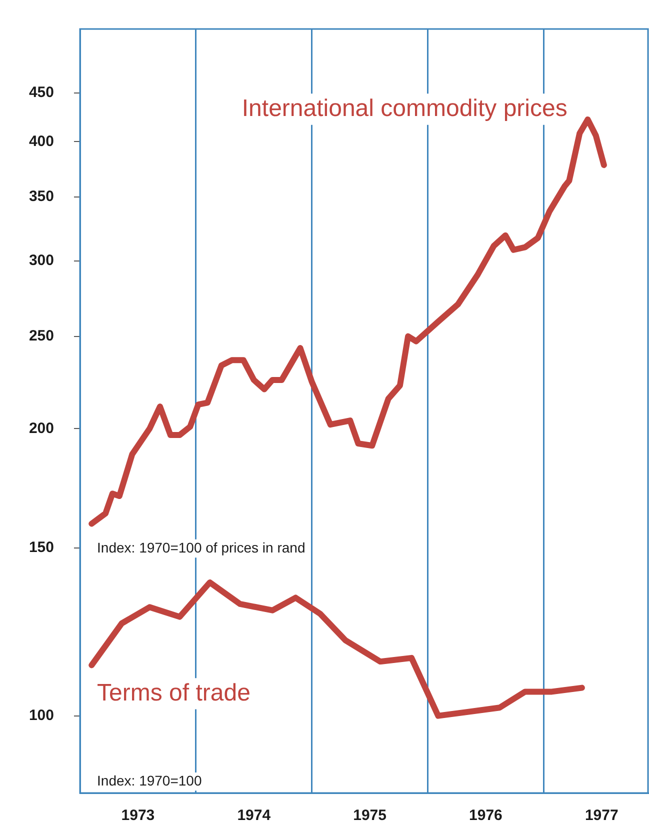 This screenshot has width=649, height=831. What do you see at coordinates (41, 197) in the screenshot?
I see `y-tick-label: 350` at bounding box center [41, 197].